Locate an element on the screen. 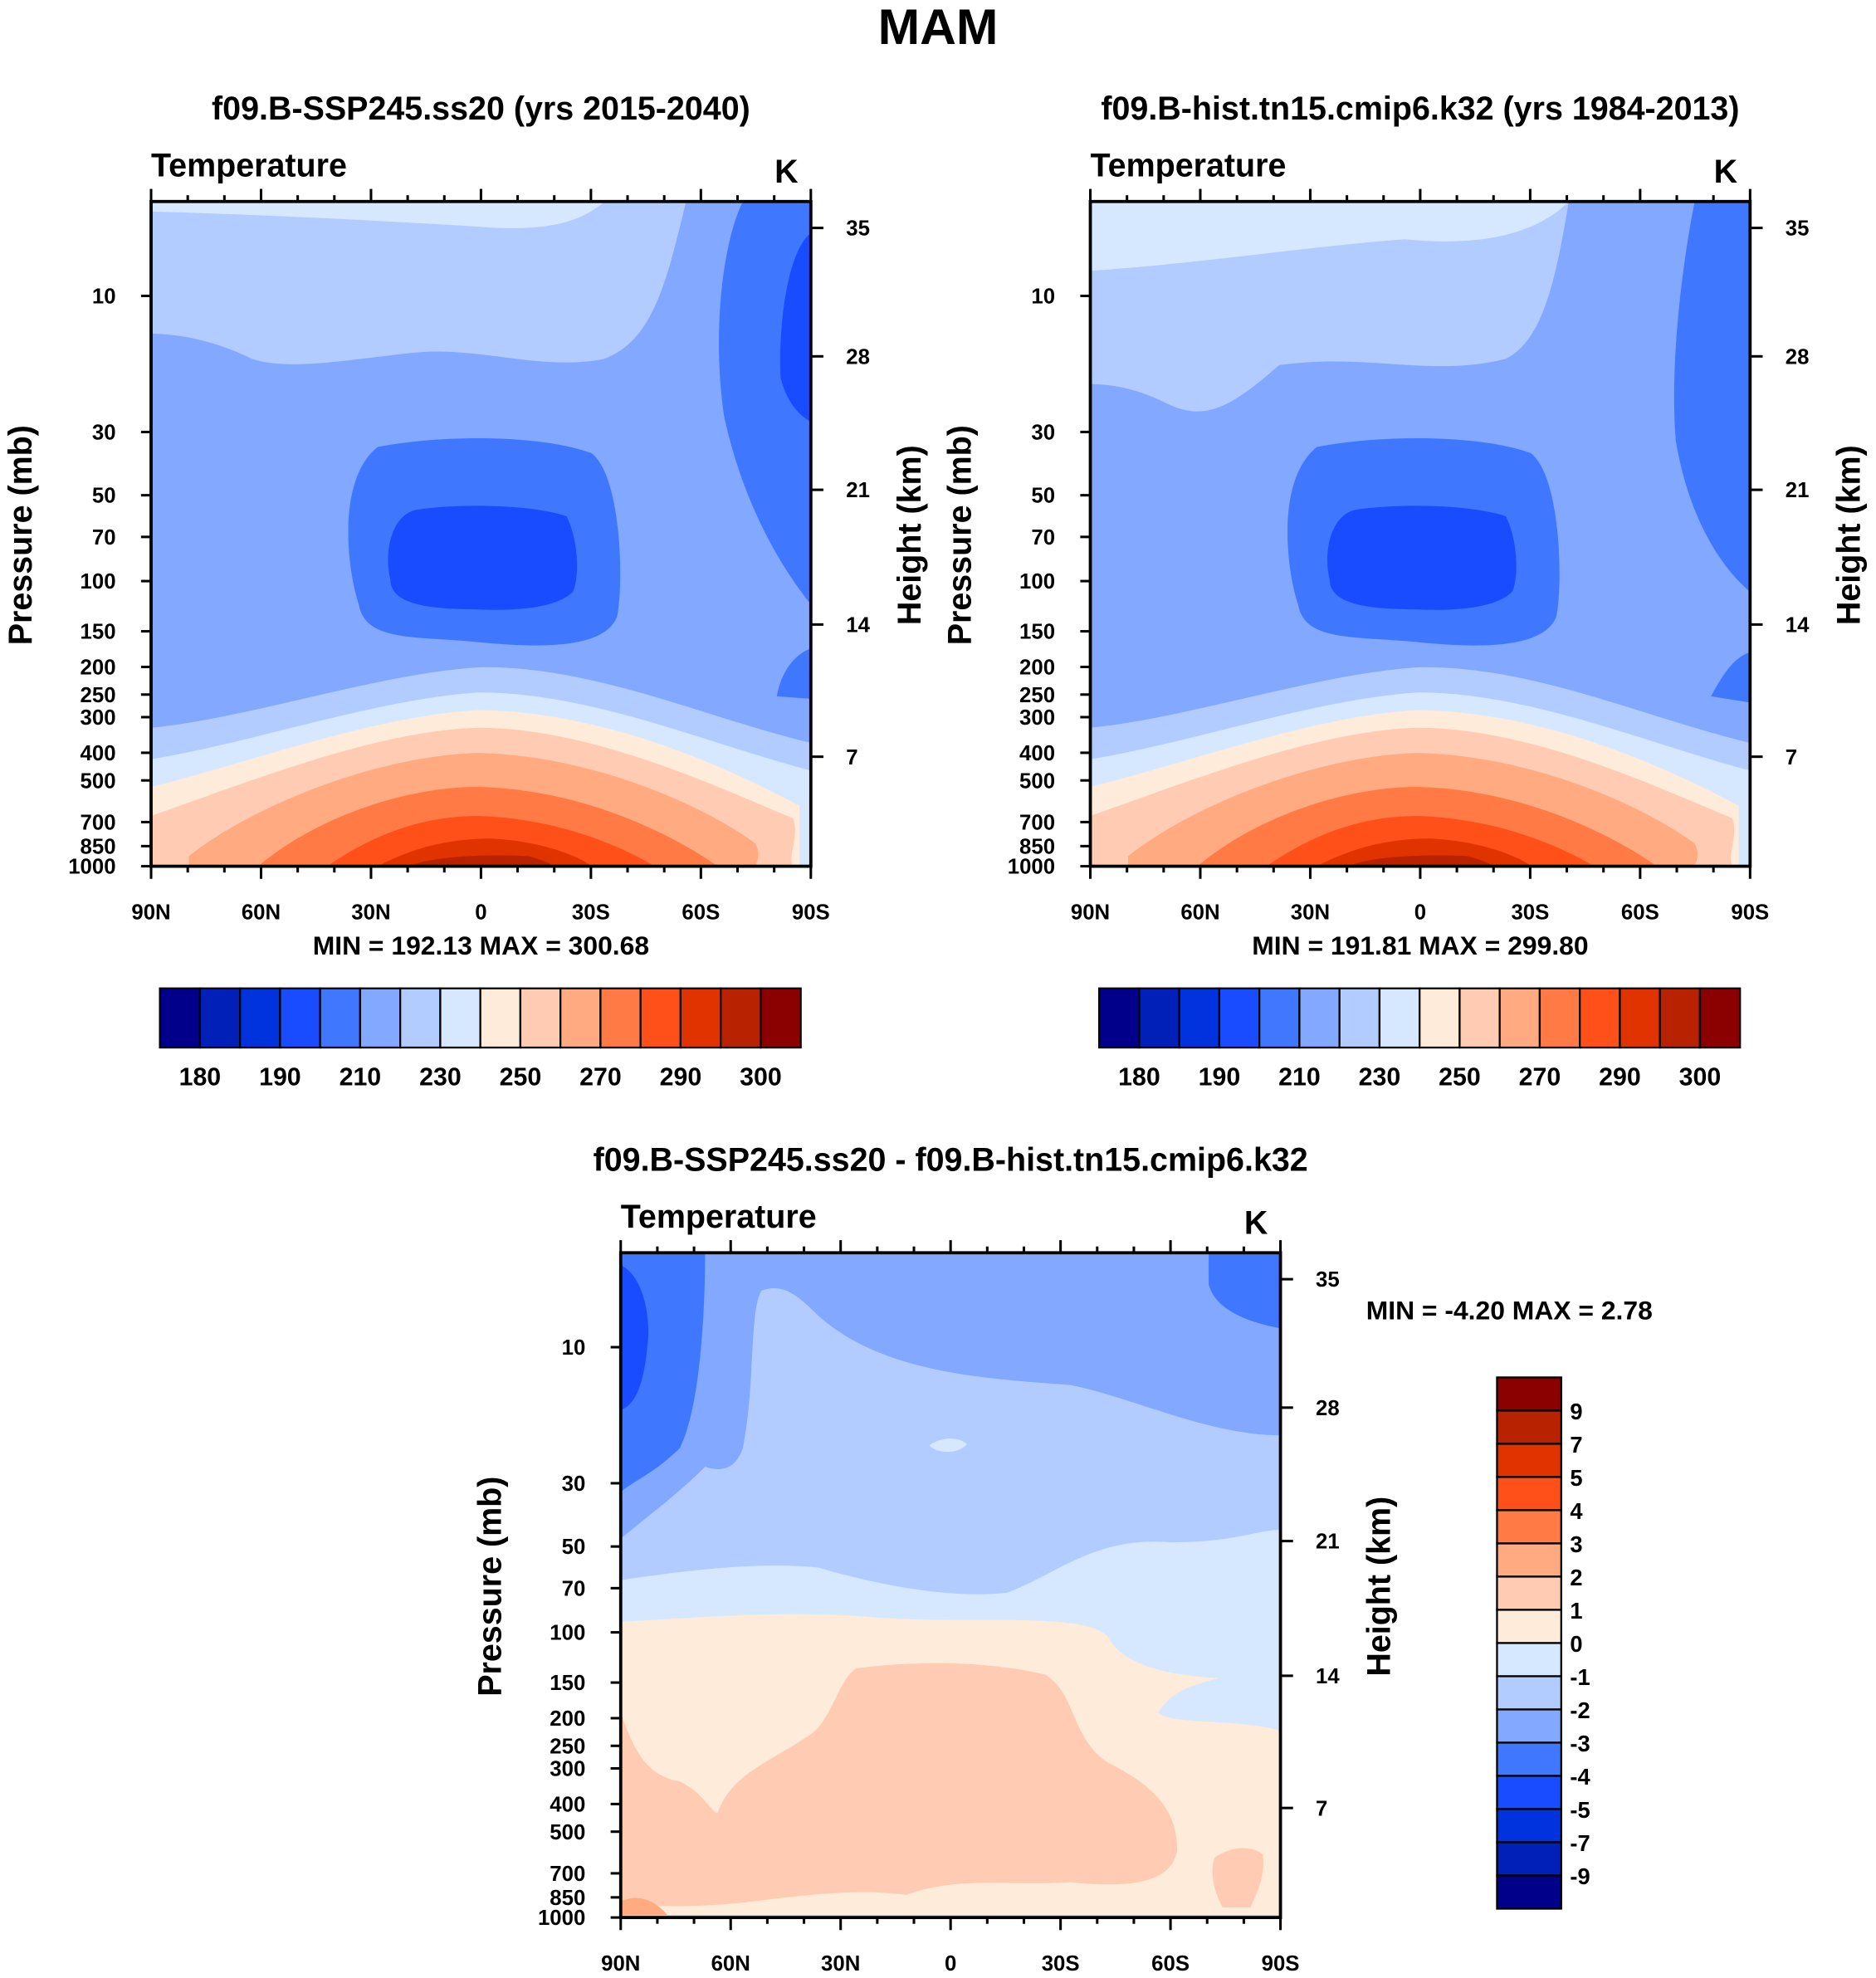 This screenshot has width=1876, height=1978. units-label: K is located at coordinates (1726, 172).